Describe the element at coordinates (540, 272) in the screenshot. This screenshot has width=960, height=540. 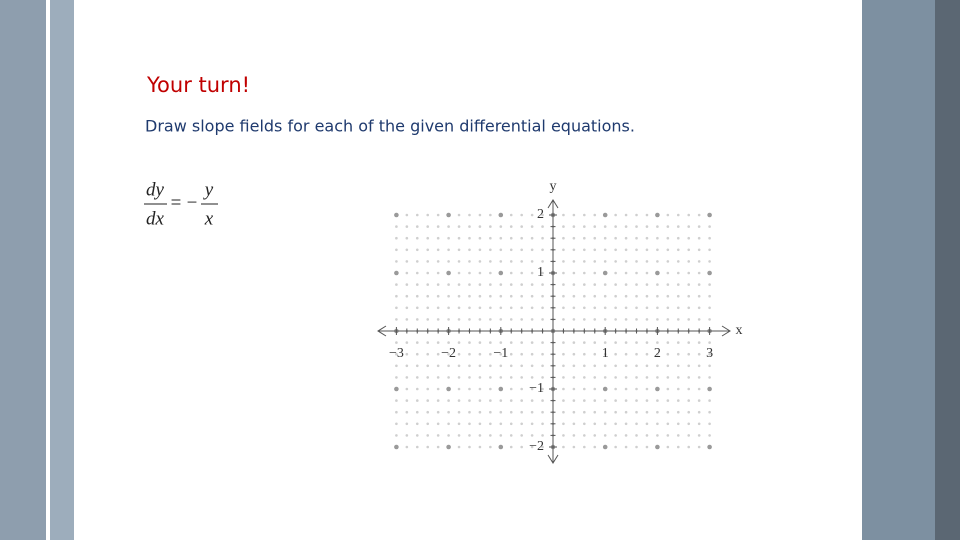
I see `y-tick-label: 1` at that location.